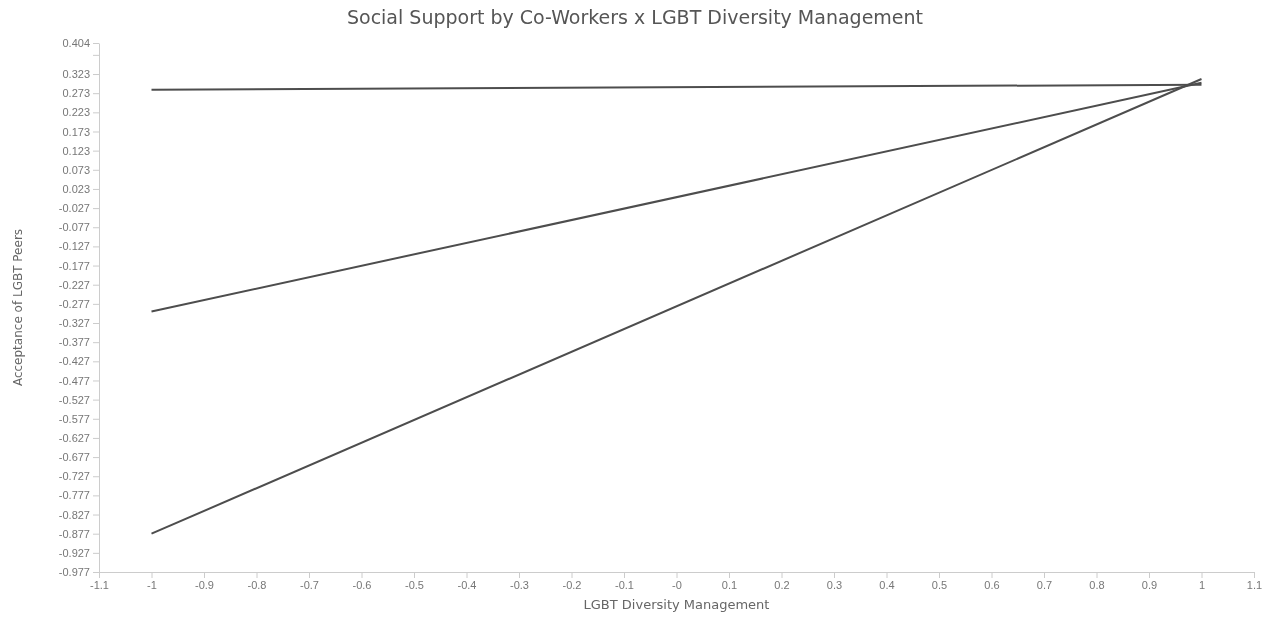 The image size is (1270, 619). What do you see at coordinates (76, 43) in the screenshot?
I see `y-tick-label: 0.404` at bounding box center [76, 43].